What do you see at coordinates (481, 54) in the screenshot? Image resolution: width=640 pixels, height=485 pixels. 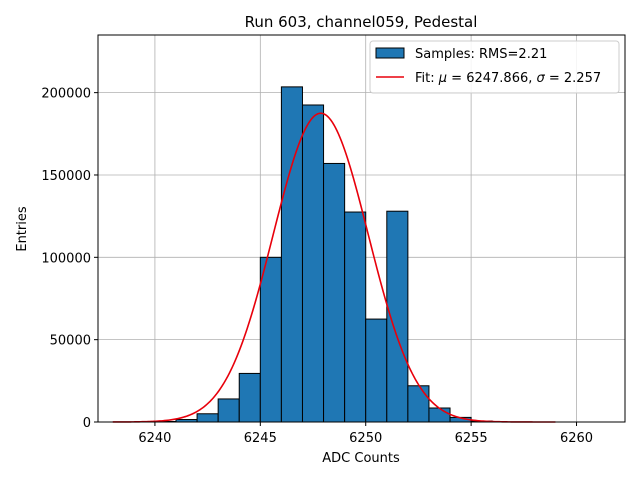 I see `legend-hist-label: Samples: RMS=2.21` at bounding box center [481, 54].